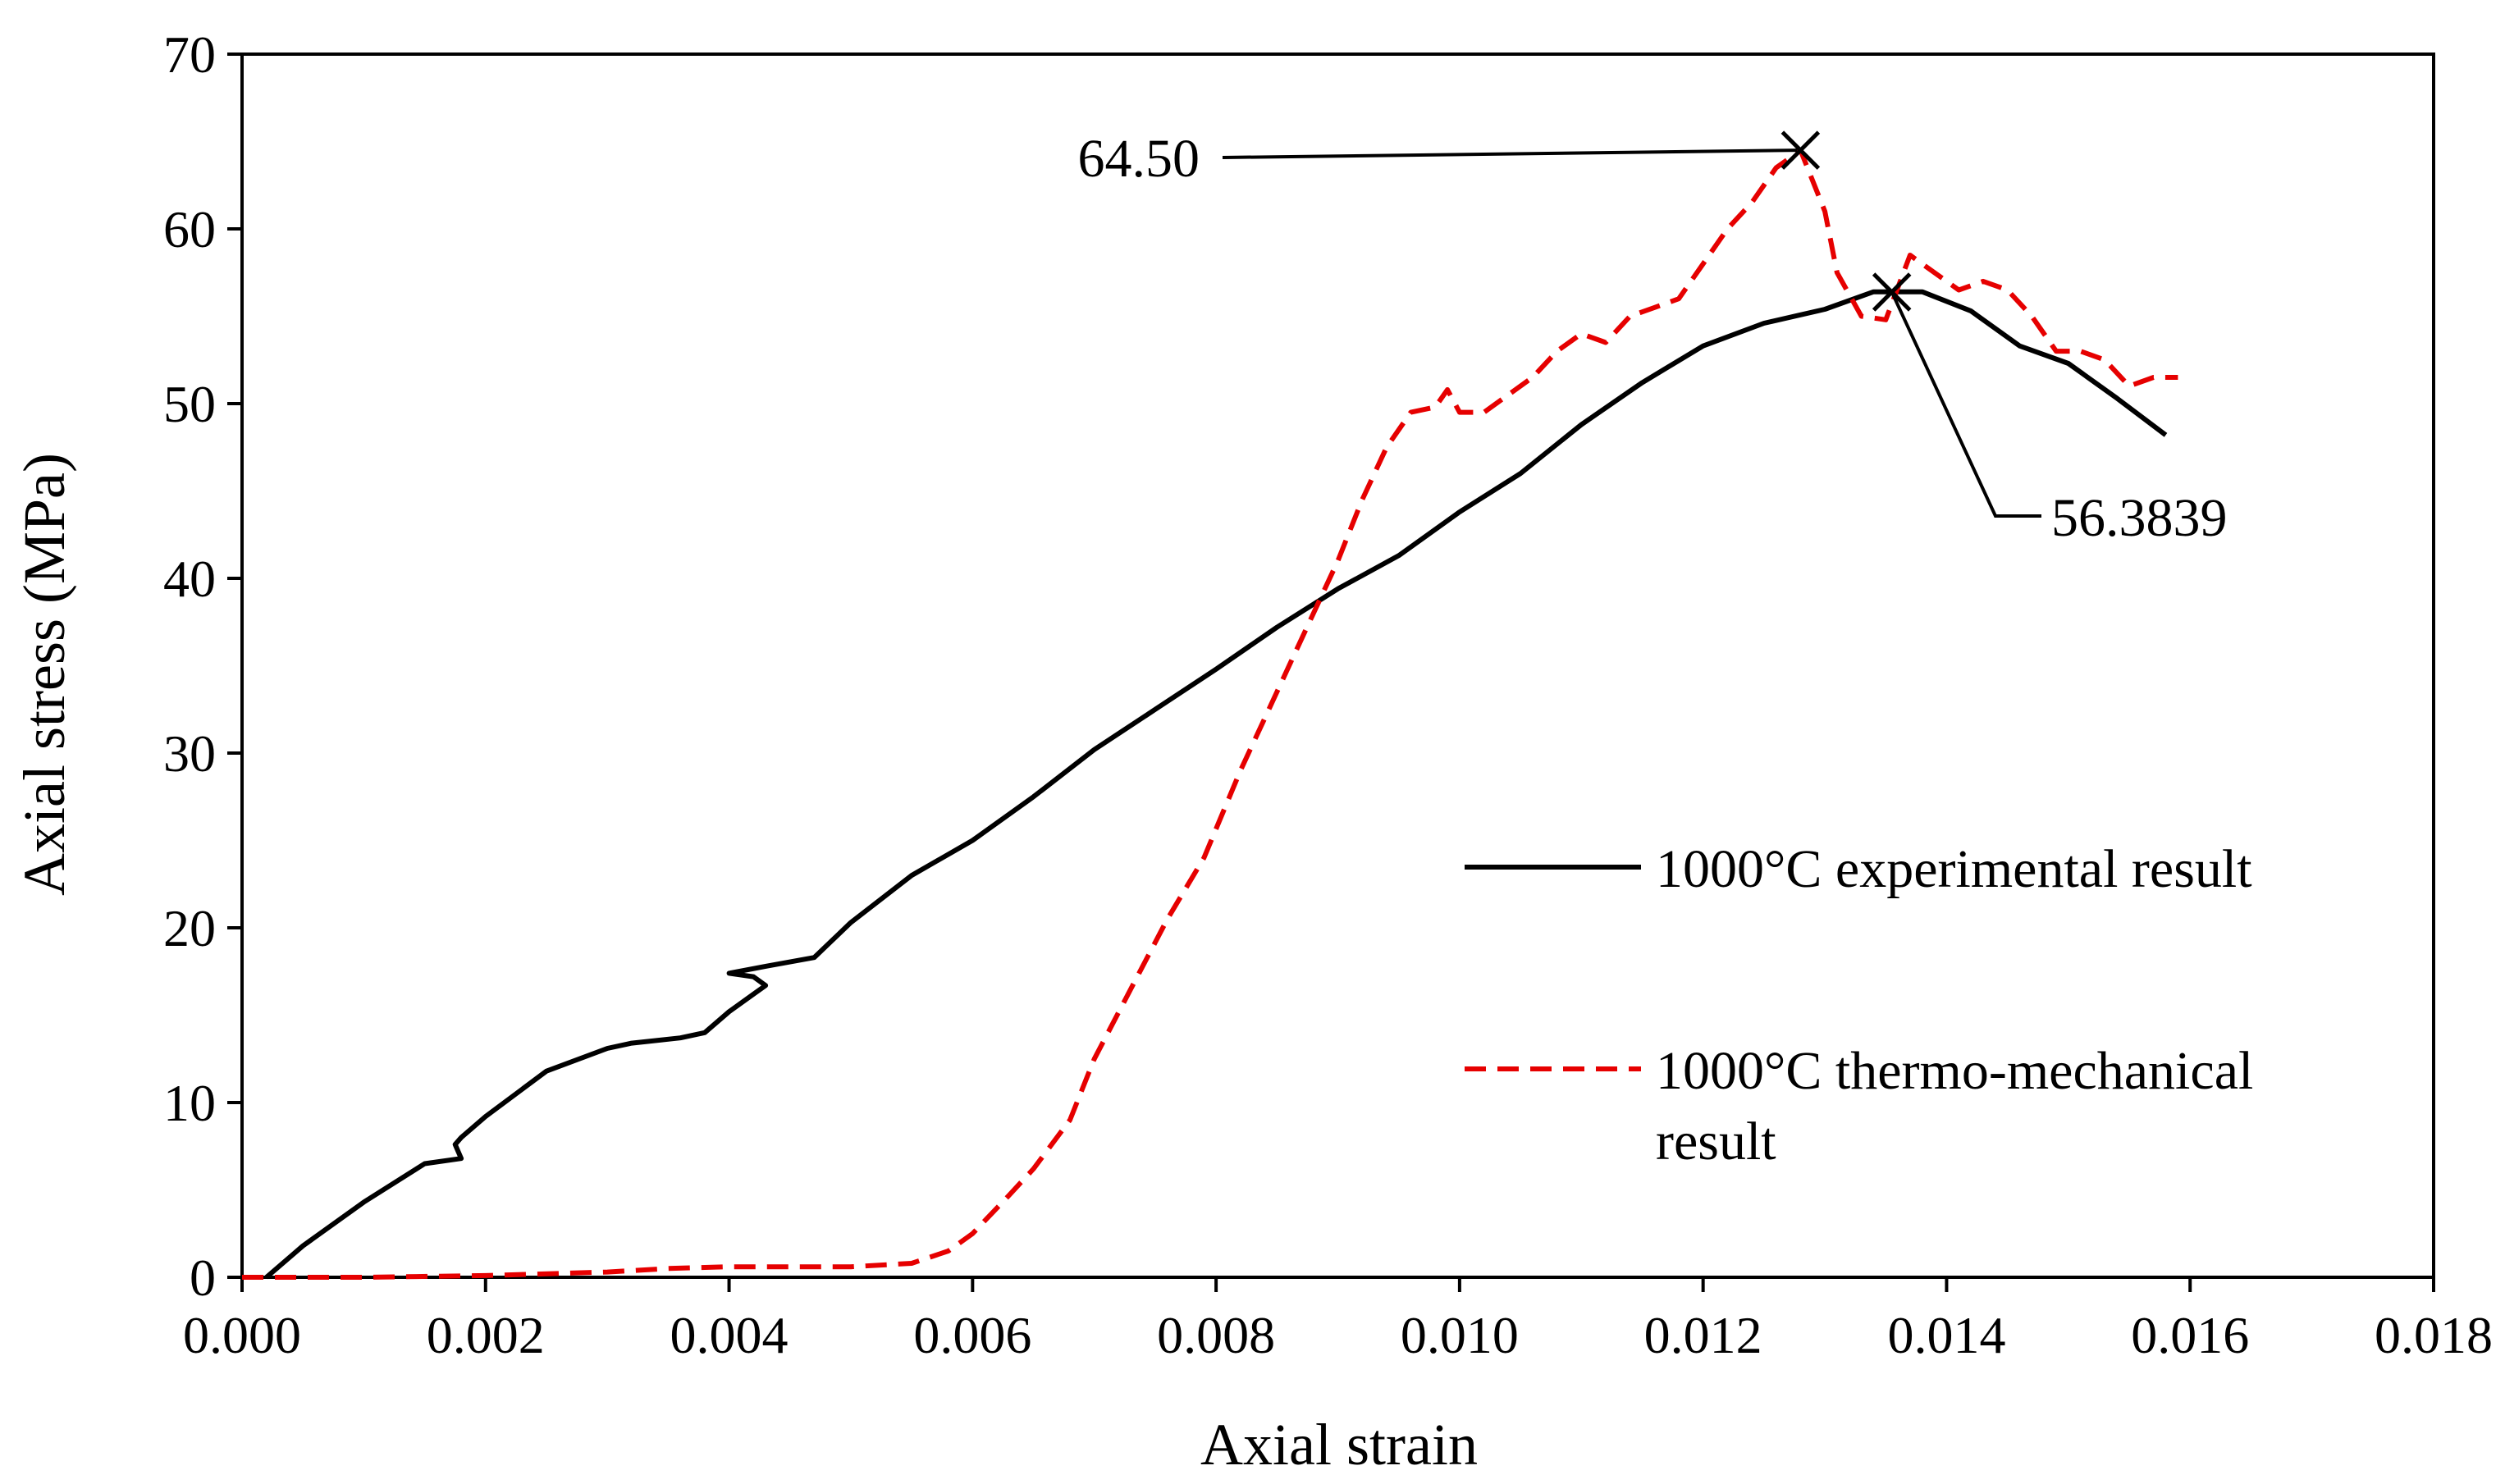 This screenshot has height=1484, width=2505. I want to click on x-tick-label: 0.016, so click(2190, 1335).